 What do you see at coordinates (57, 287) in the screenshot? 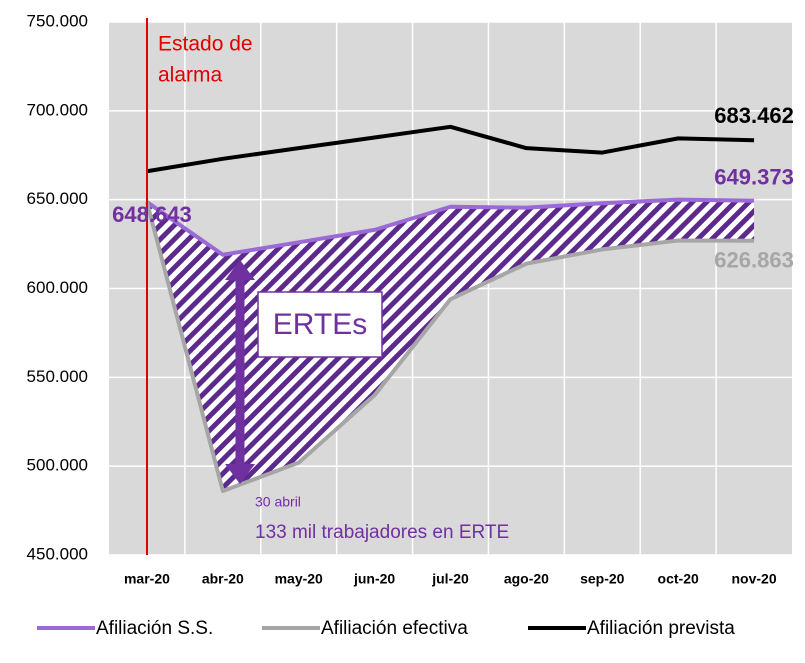
I see `y-tick-label: 600.000` at bounding box center [57, 287].